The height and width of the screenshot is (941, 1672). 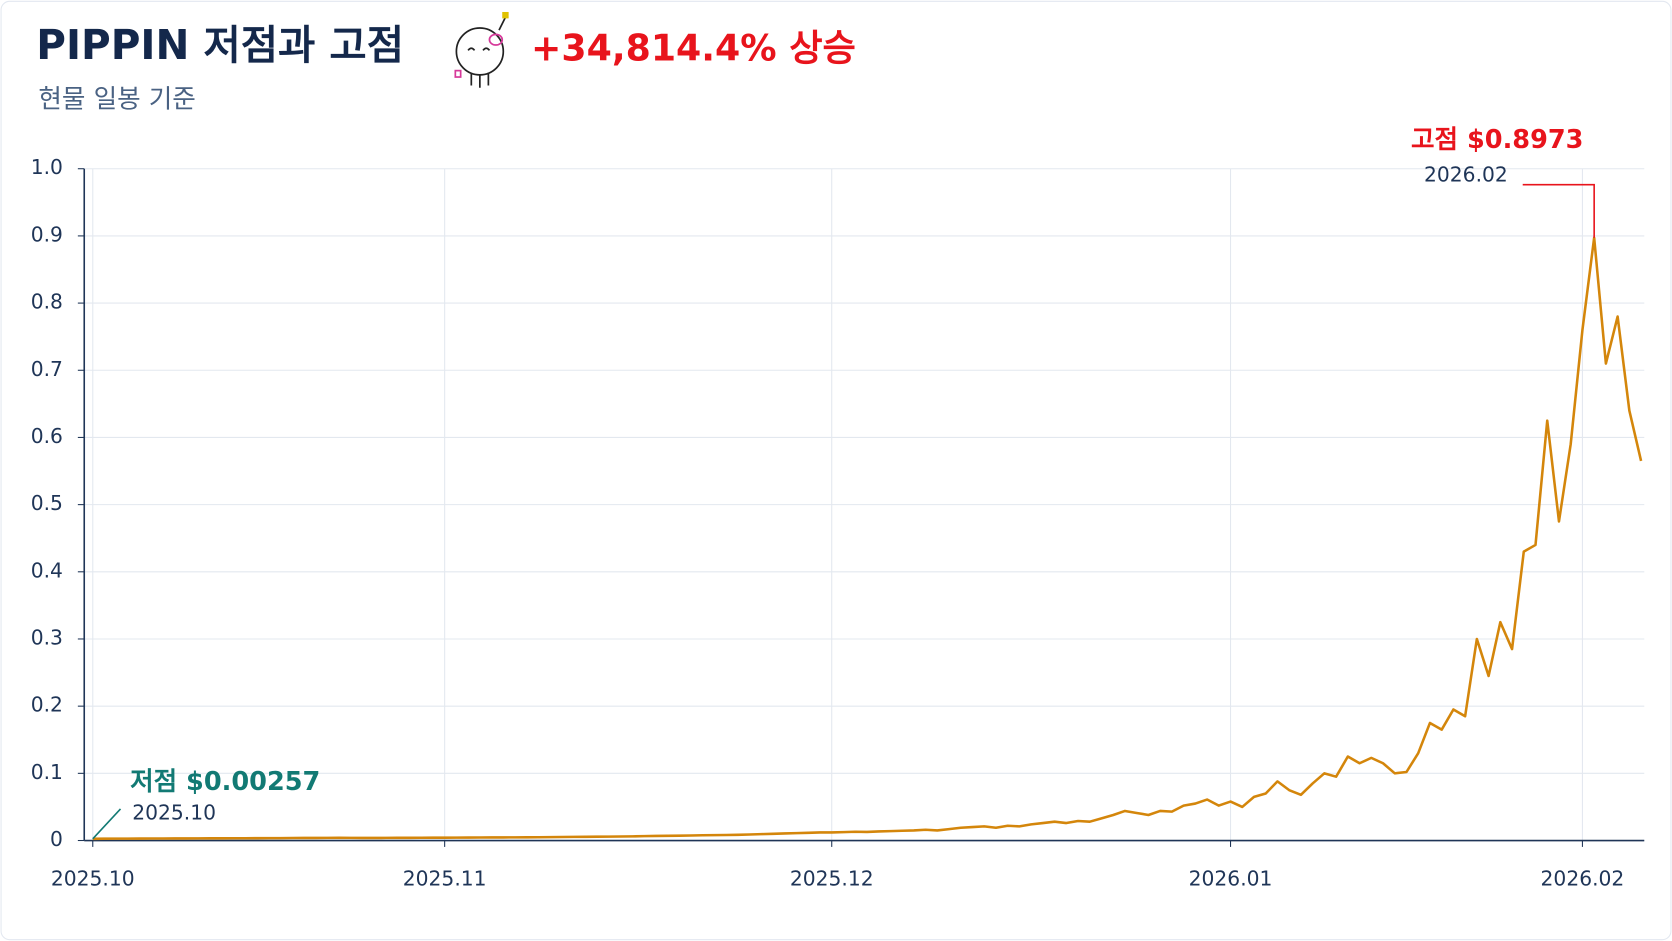 What do you see at coordinates (1466, 175) in the screenshot?
I see `high-date: 2026.02` at bounding box center [1466, 175].